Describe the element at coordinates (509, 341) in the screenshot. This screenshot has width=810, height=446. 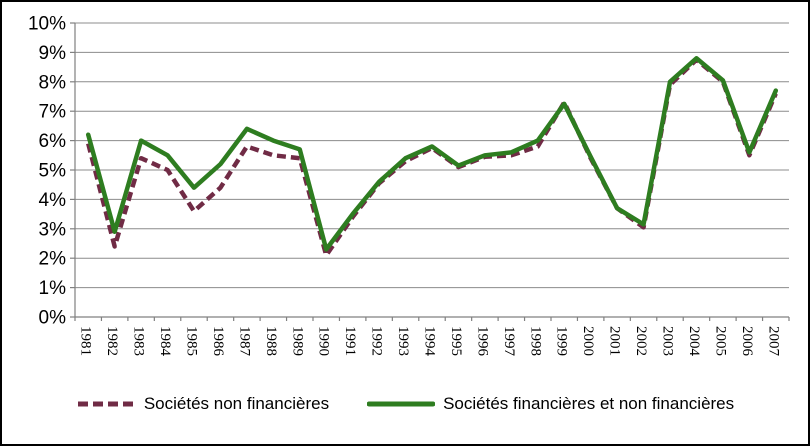
I see `x-tick-label: 1997` at that location.